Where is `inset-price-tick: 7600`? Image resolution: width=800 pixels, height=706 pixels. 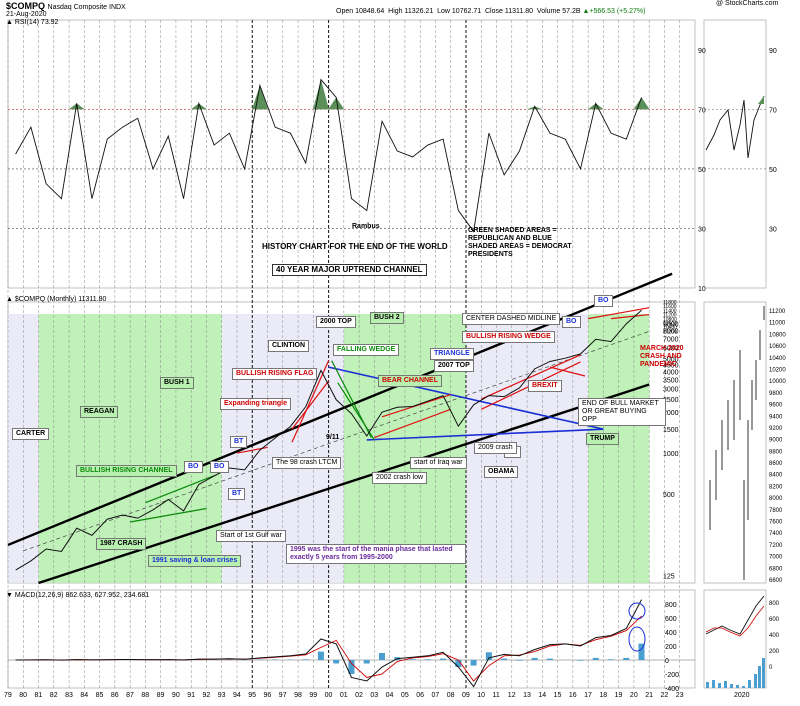
inset-price-tick: 7600 is located at coordinates (776, 523).